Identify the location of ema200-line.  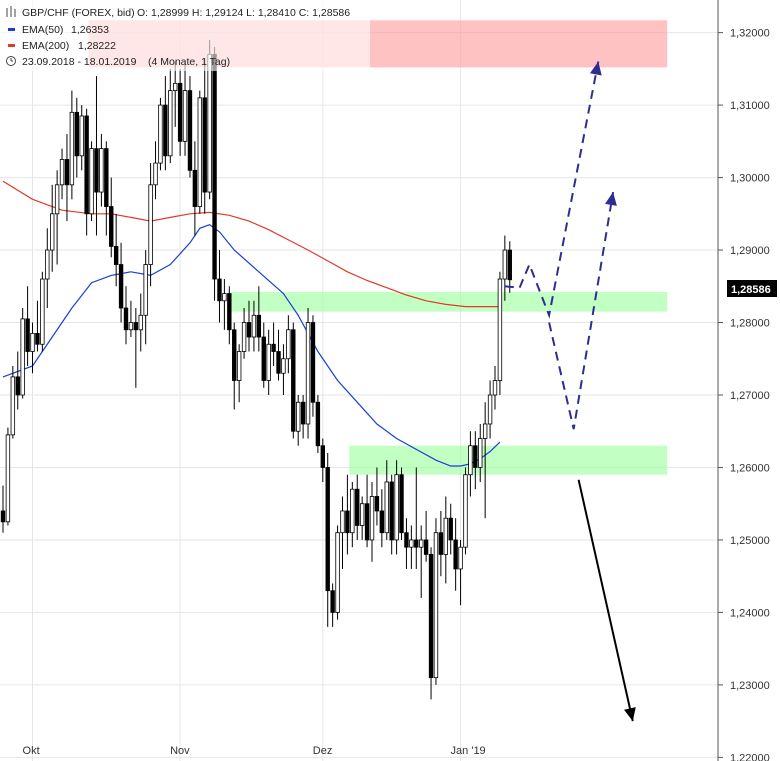
(251, 244).